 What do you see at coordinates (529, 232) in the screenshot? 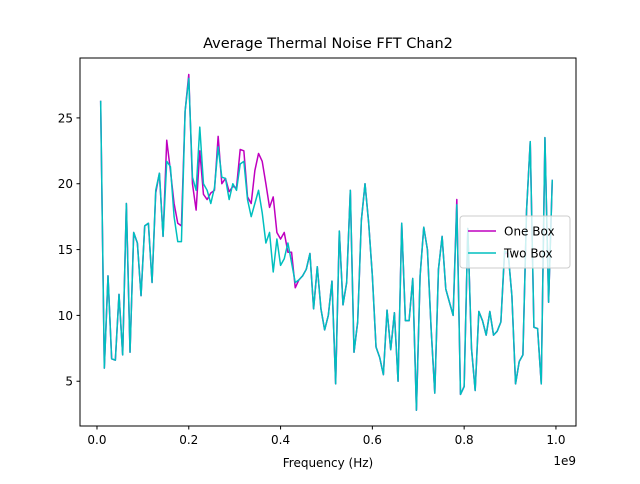
I see `legend-label: One Box` at bounding box center [529, 232].